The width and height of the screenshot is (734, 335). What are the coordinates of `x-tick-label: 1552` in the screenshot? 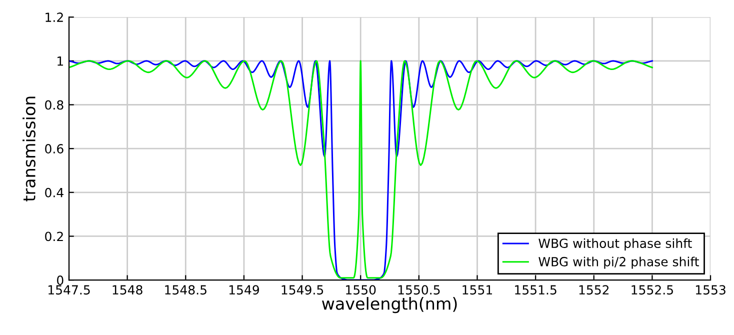 It's located at (594, 290).